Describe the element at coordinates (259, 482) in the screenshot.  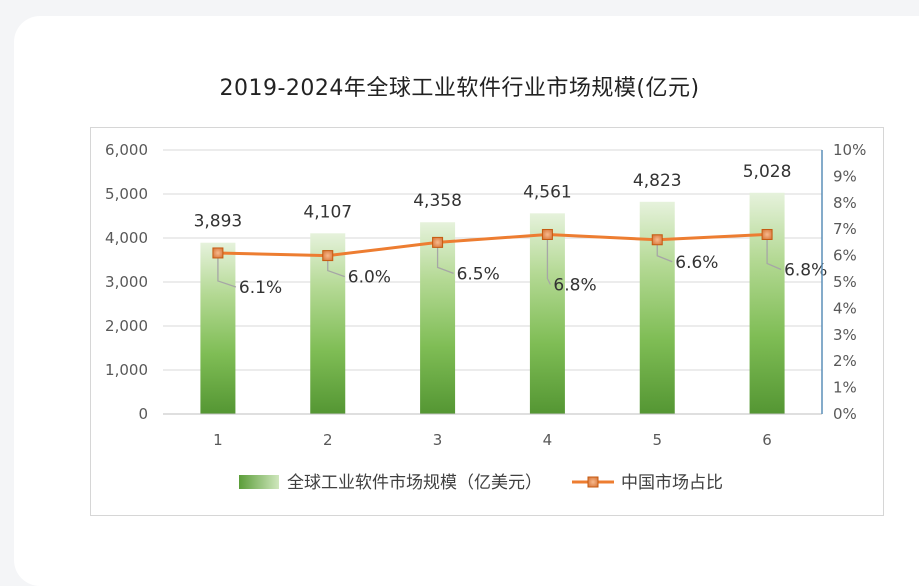
I see `legend-swatch-bar` at that location.